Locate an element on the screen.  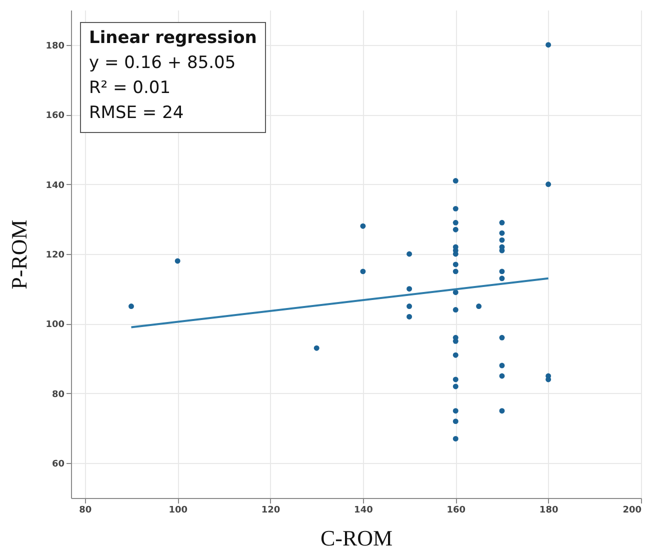
y-axis-title: P-ROM is located at coordinates (19, 255).